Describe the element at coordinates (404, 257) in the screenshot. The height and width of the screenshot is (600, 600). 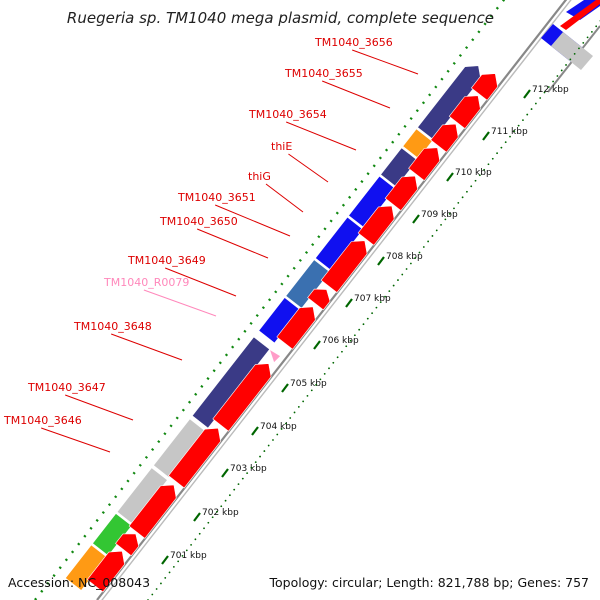
I see `tick-label: 708 kbp` at that location.